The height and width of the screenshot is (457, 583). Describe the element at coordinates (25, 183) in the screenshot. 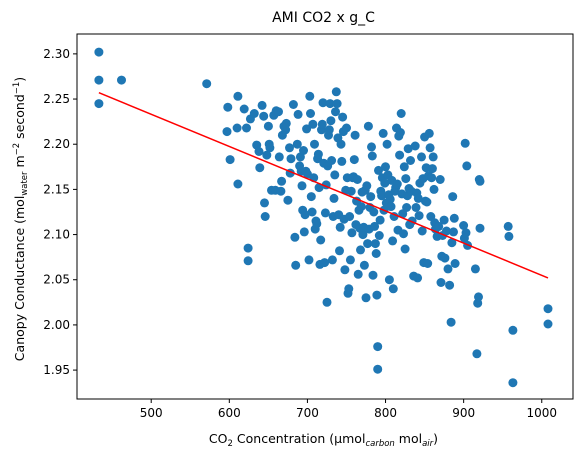

I see `y-label-sub-water: water` at that location.